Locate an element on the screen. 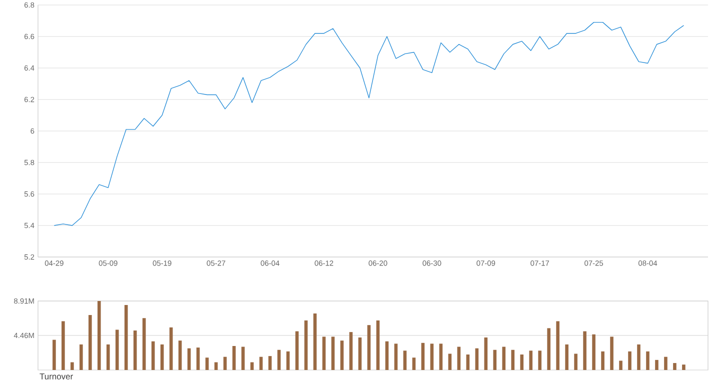  text: Turnover is located at coordinates (56, 377).